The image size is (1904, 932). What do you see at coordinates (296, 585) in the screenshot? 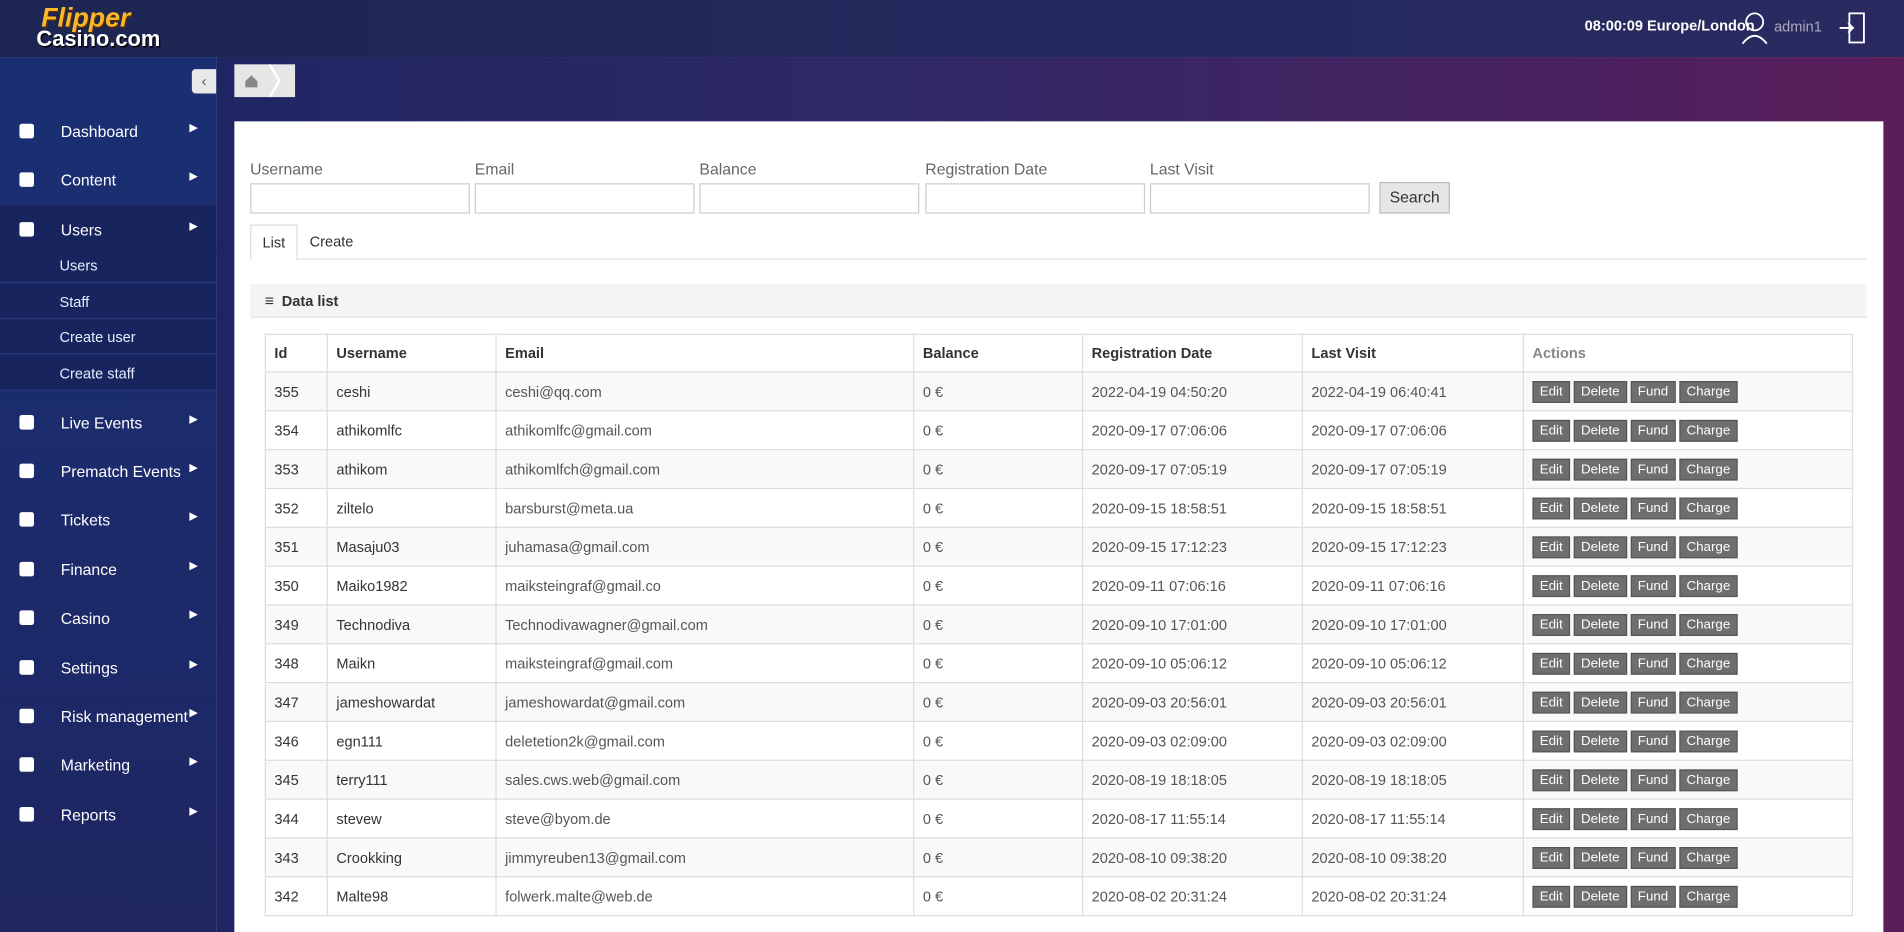
I see `table-cell: 350` at bounding box center [296, 585].